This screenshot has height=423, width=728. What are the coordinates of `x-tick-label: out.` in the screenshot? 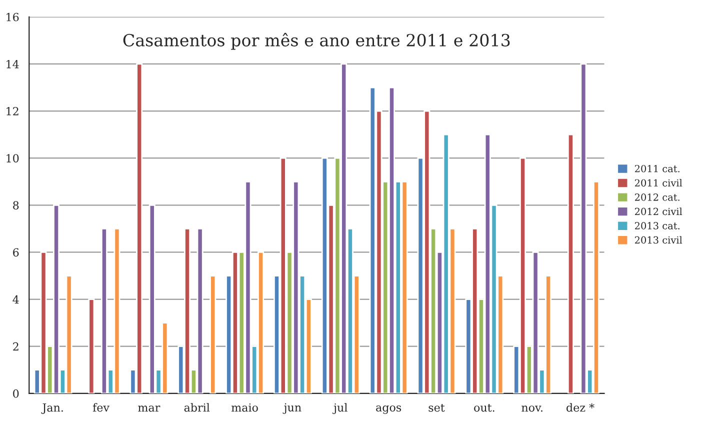 It's located at (484, 408).